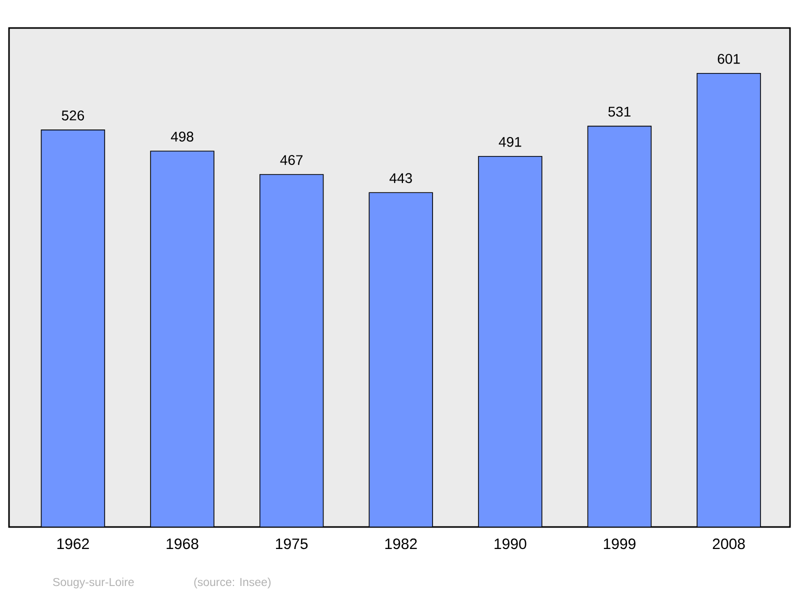  What do you see at coordinates (510, 141) in the screenshot?
I see `data-label: 491` at bounding box center [510, 141].